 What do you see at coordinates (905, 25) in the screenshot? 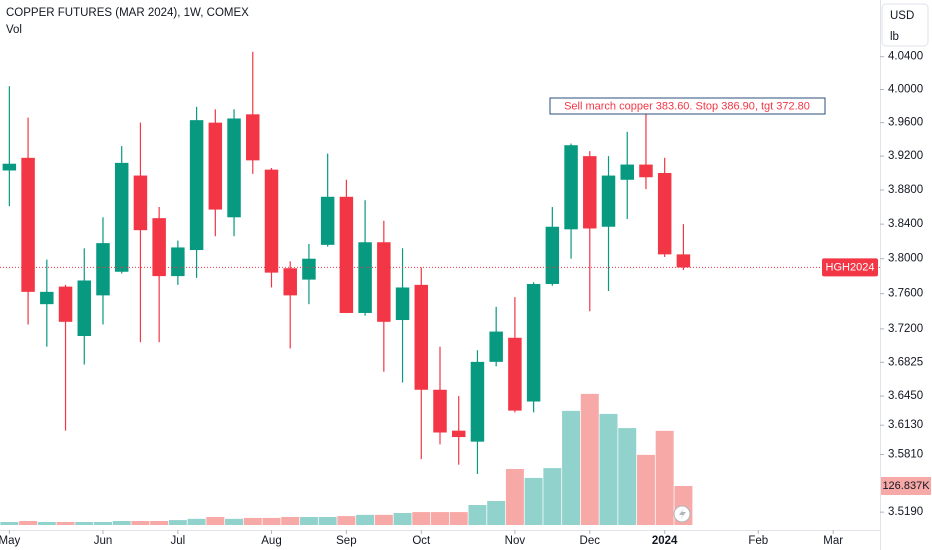
I see `unit-box` at bounding box center [905, 25].